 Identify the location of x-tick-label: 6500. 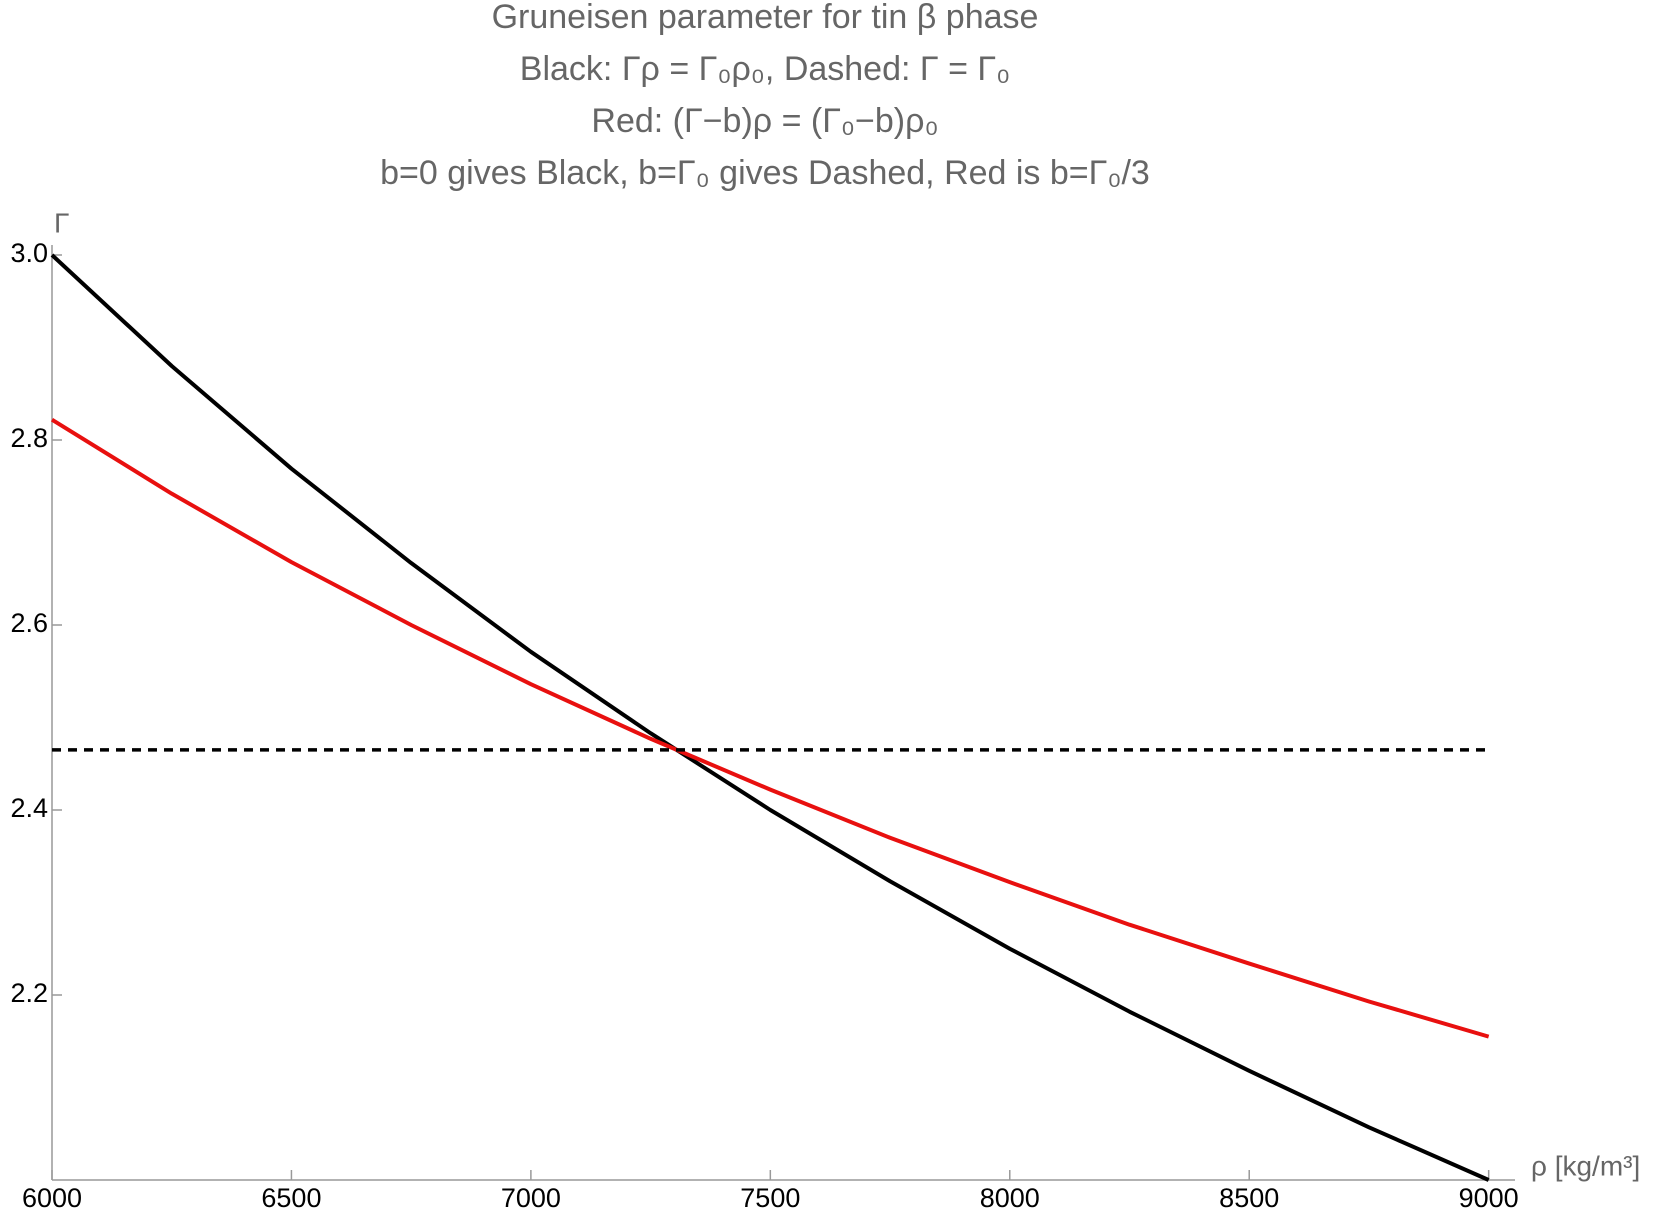
(291, 1198).